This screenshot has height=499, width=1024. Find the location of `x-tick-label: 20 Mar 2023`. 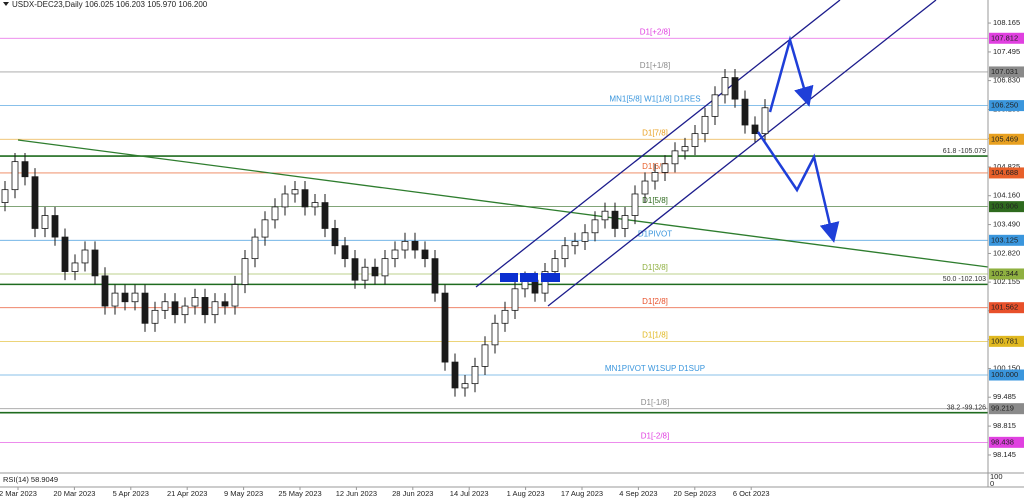

x-tick-label: 20 Mar 2023 is located at coordinates (74, 493).